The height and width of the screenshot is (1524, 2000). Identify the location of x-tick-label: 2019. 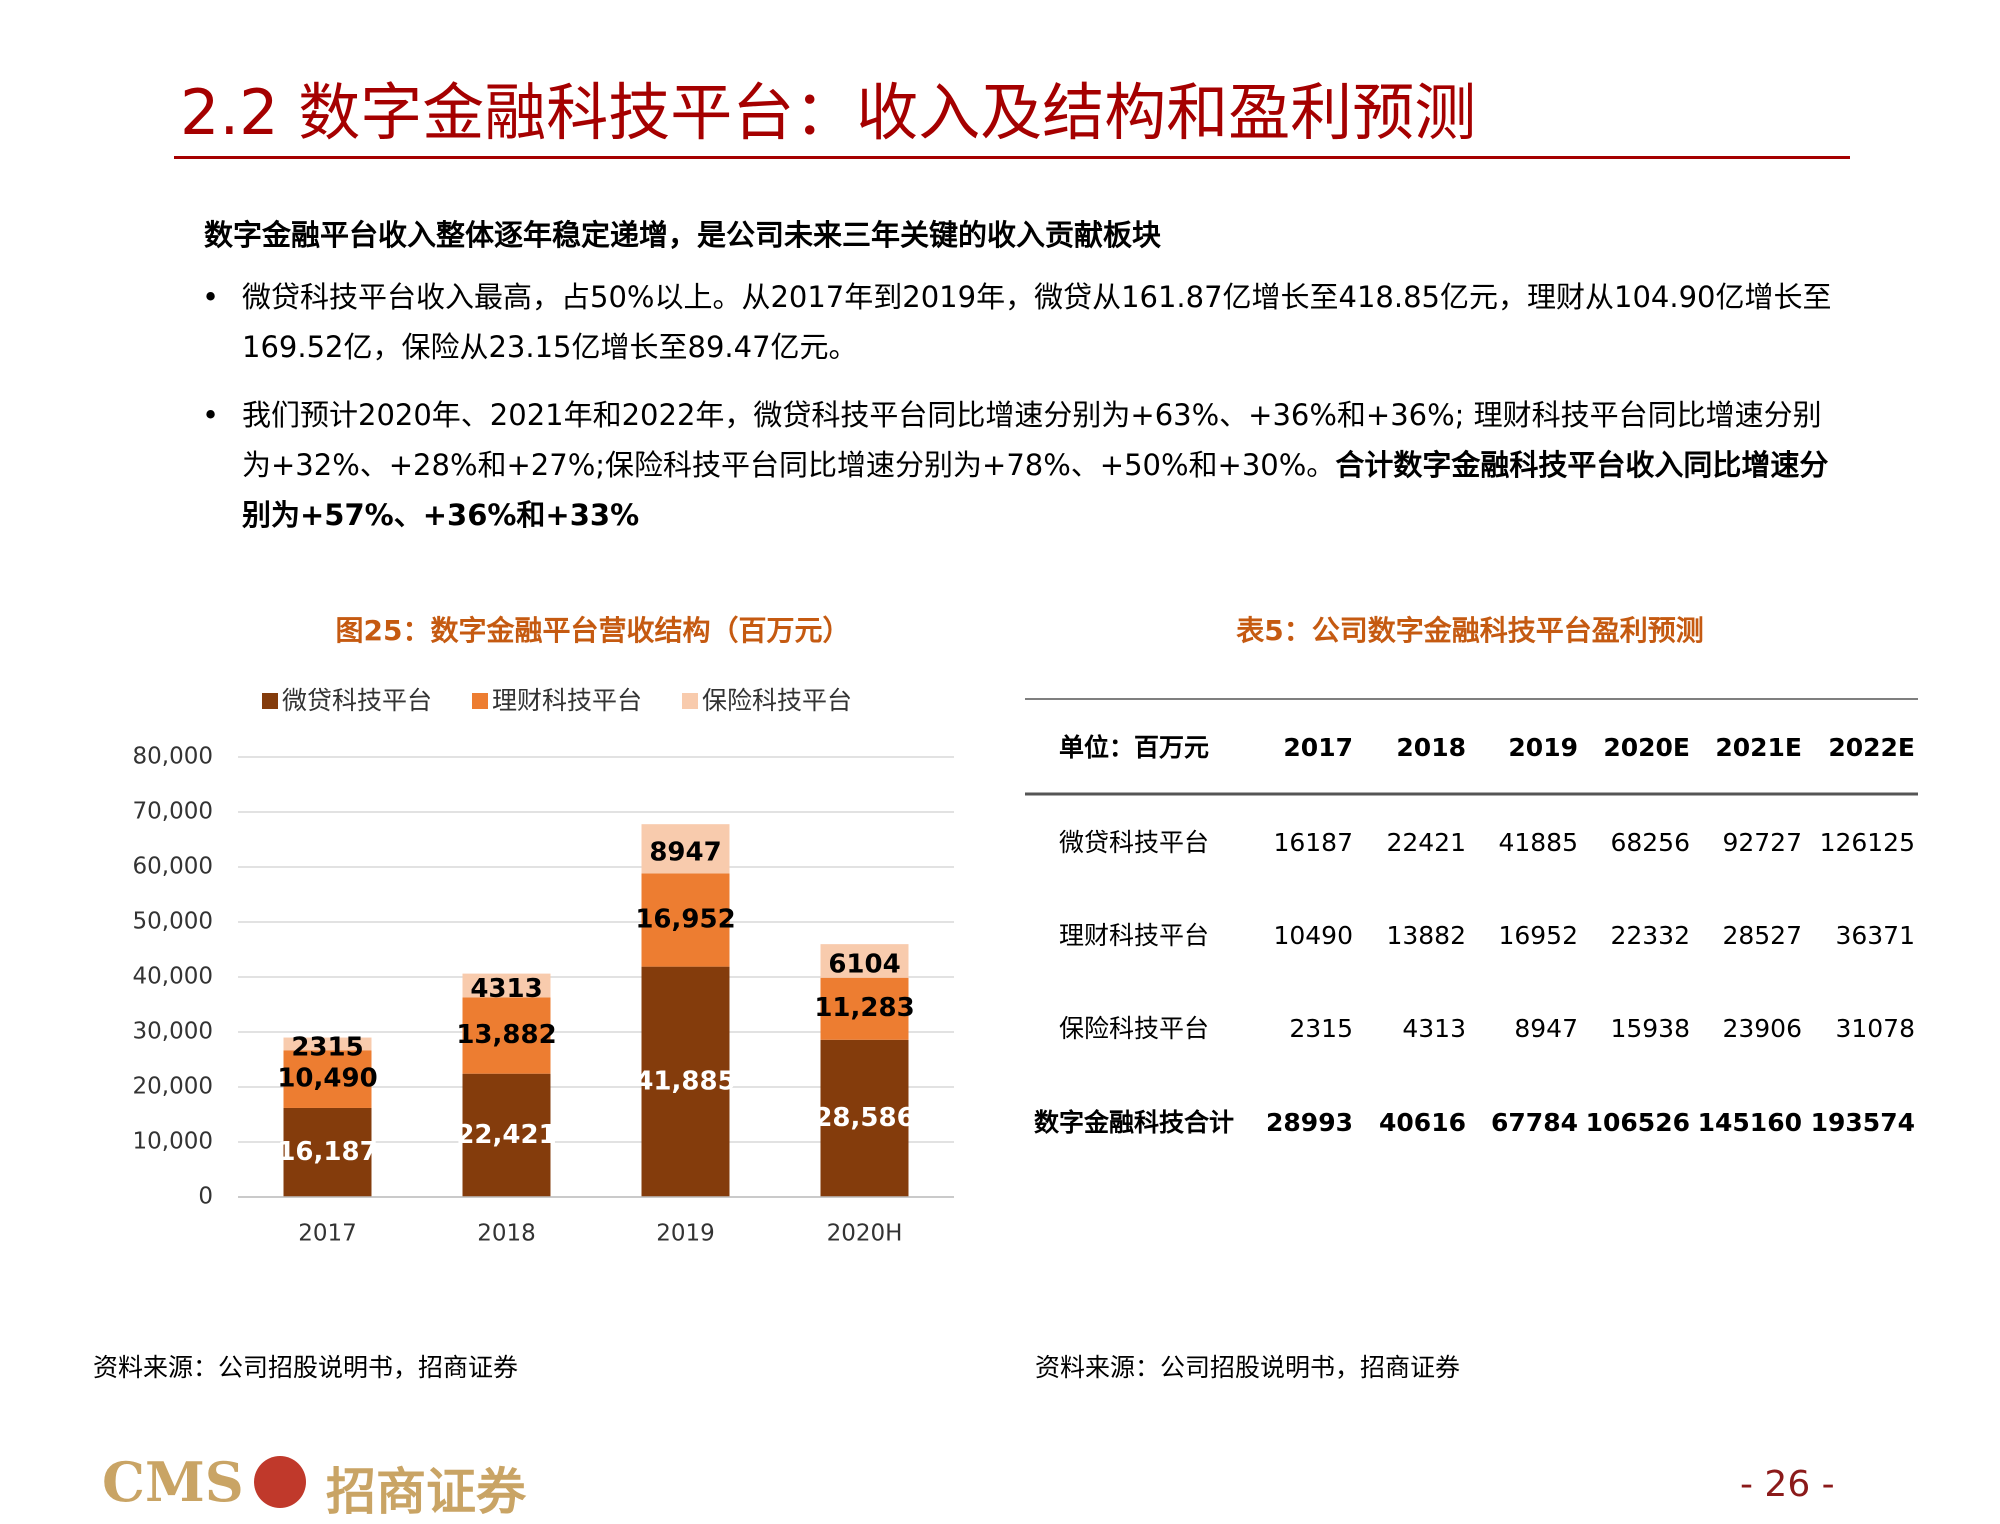
(685, 1234).